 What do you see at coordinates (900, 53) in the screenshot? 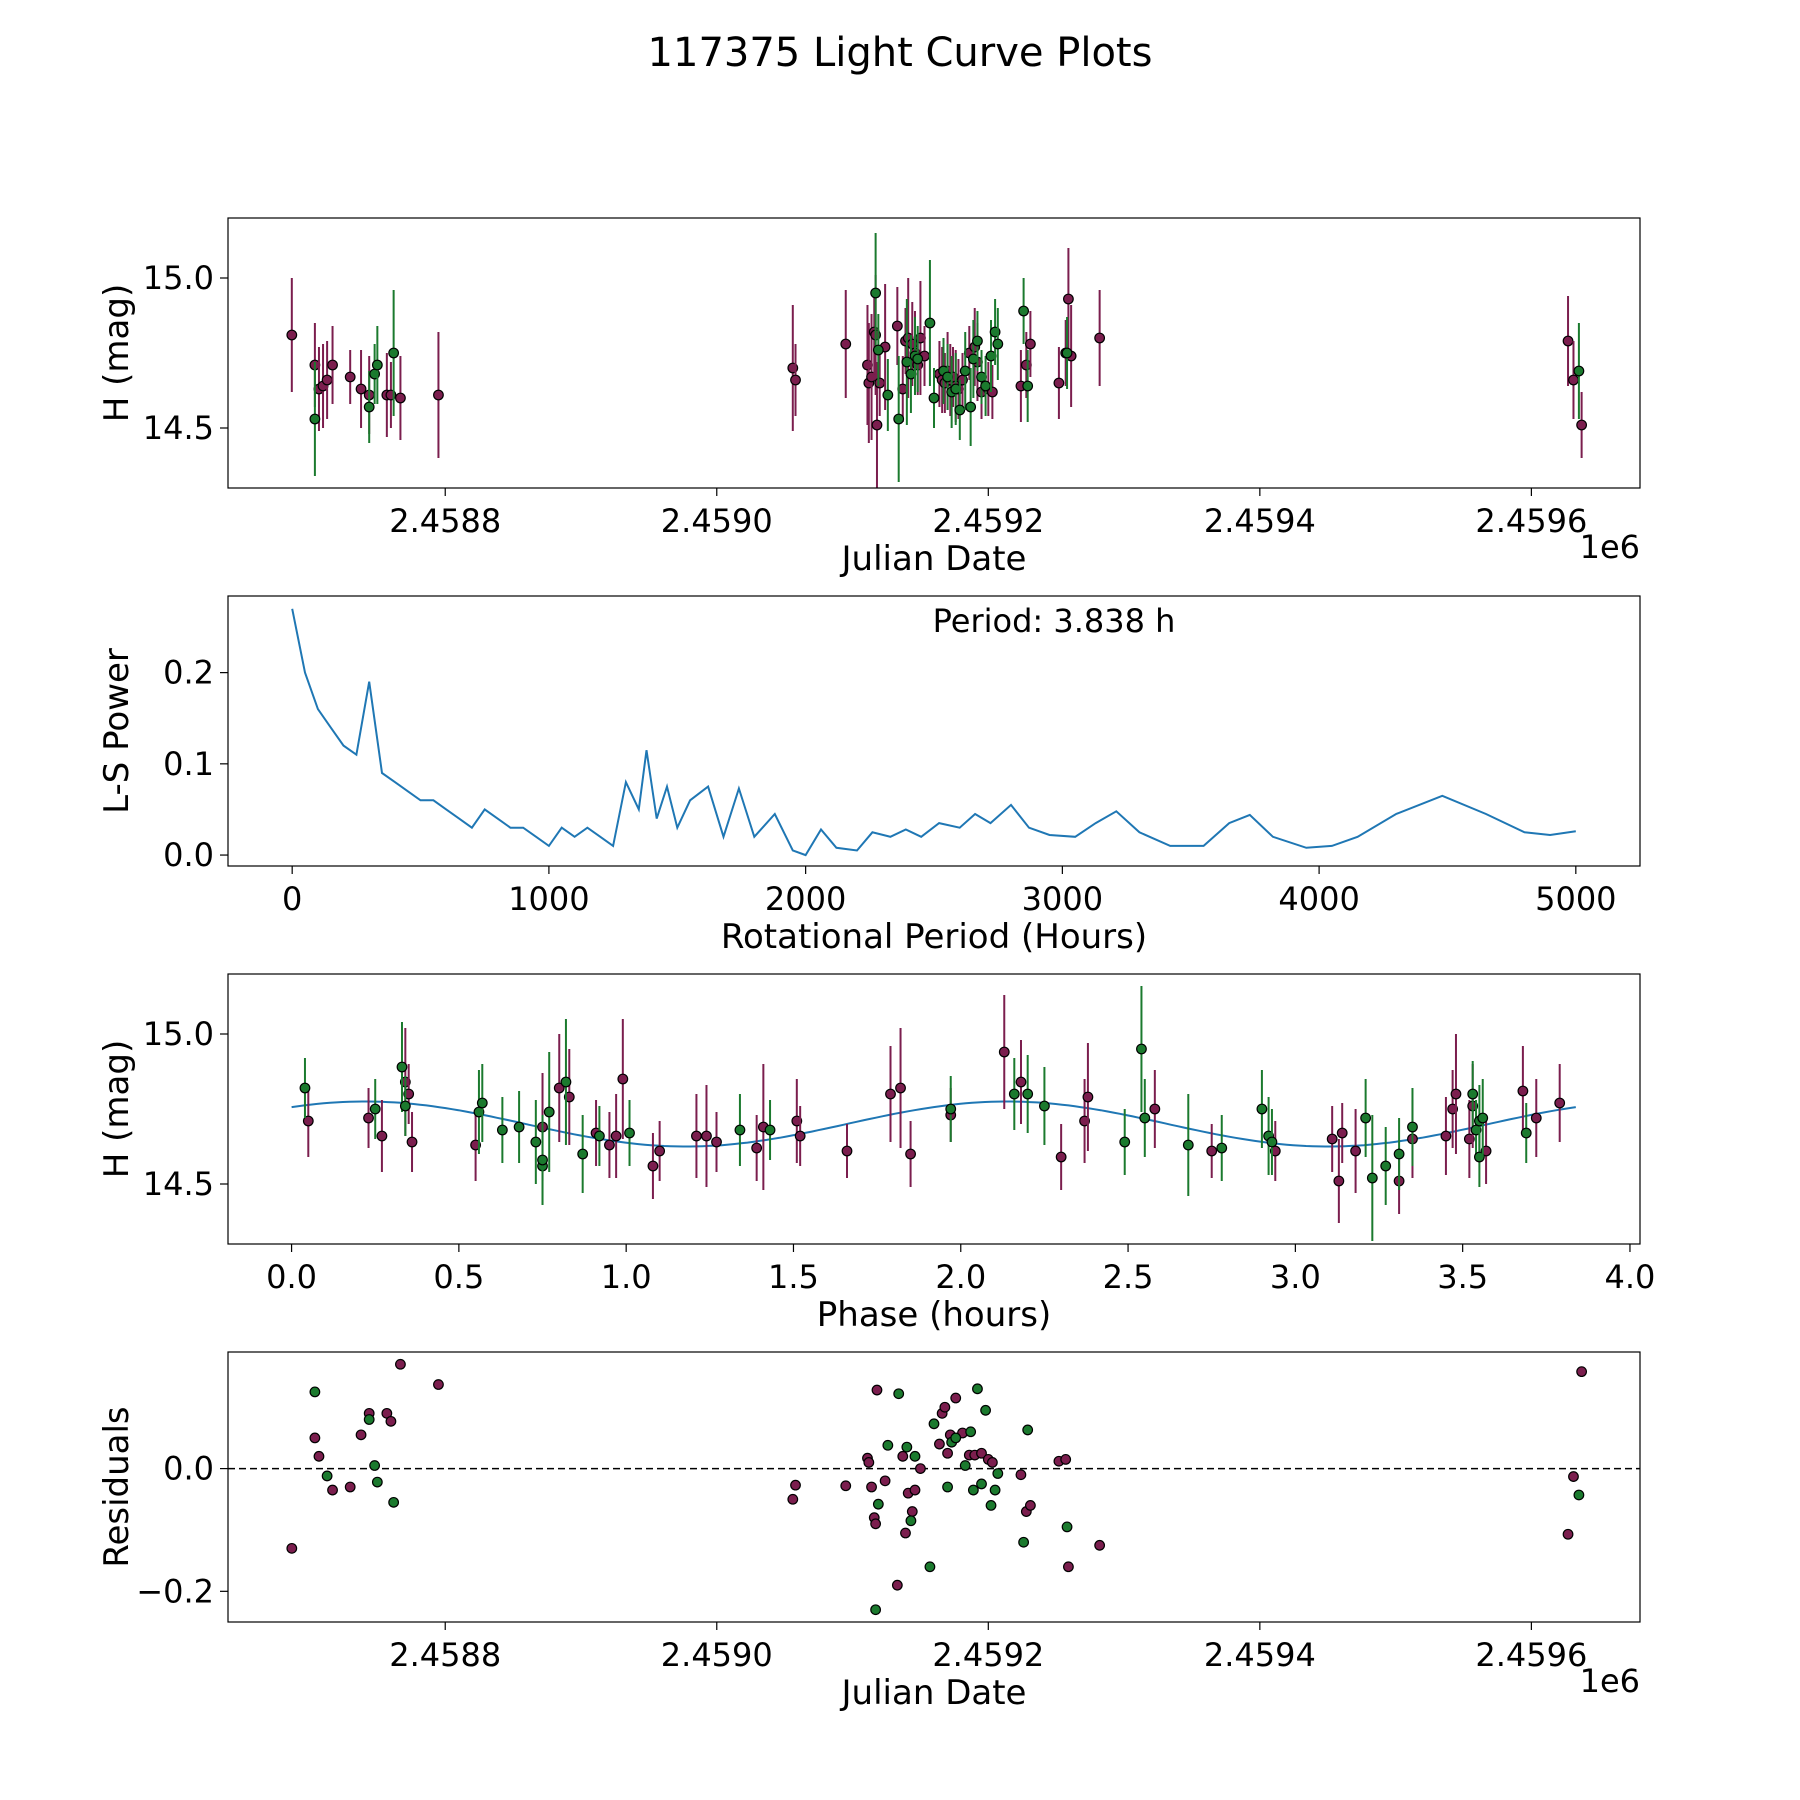
I see `figure-title: 117375 Light Curve Plots` at bounding box center [900, 53].